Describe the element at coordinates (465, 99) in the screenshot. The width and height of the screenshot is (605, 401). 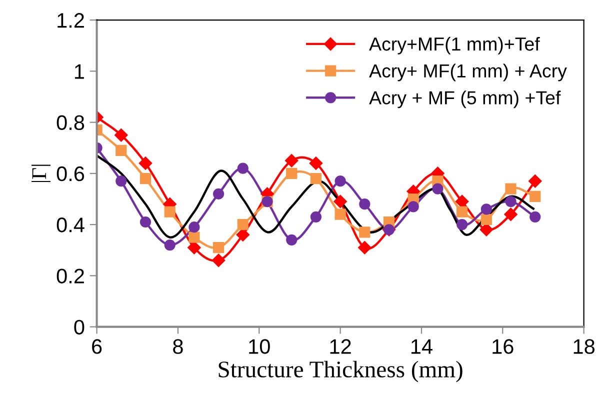
I see `legend-label: Acry + MF (5 mm) +Tef` at that location.